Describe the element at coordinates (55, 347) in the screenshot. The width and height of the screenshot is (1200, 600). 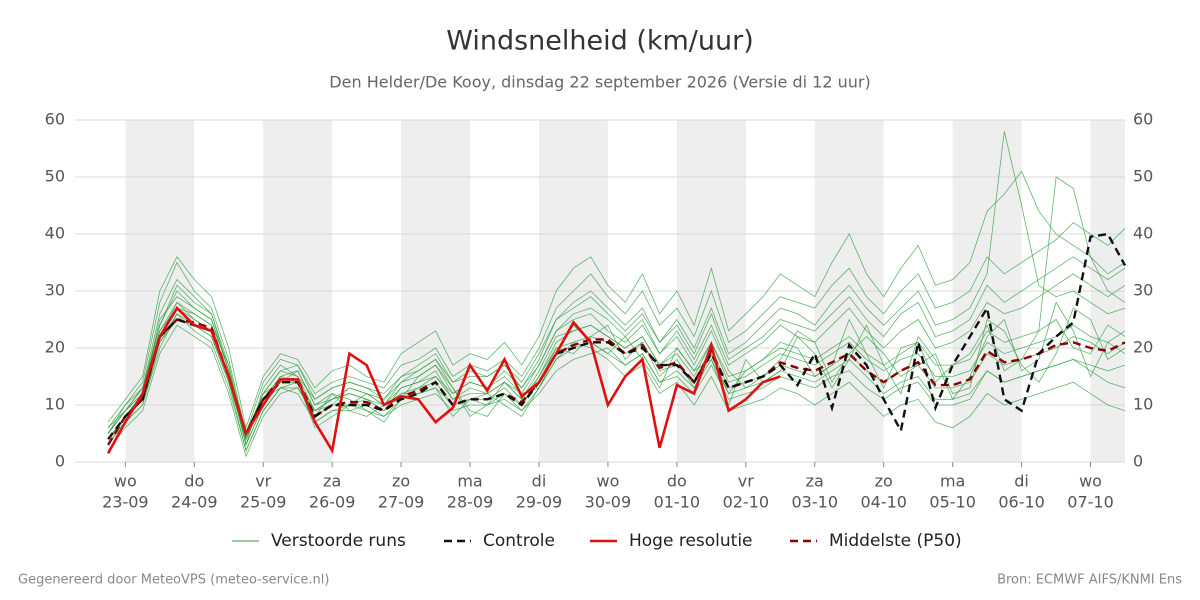
I see `y-tick-label: 20` at that location.